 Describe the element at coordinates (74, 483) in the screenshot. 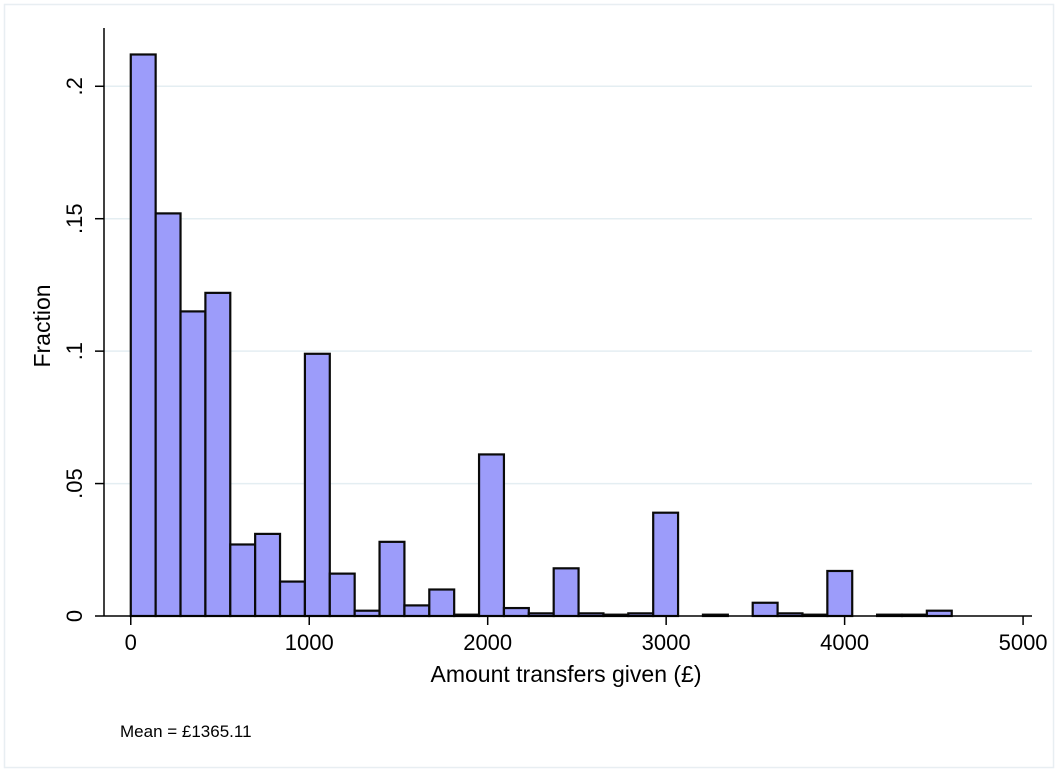

I see `y-tick-label: .05` at that location.